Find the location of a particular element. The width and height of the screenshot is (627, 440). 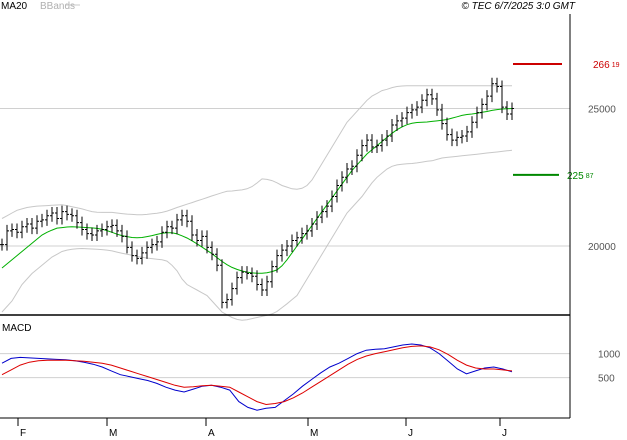

copyright-text: © TEC 6/7/2025 3:0 GMT is located at coordinates (518, 6).